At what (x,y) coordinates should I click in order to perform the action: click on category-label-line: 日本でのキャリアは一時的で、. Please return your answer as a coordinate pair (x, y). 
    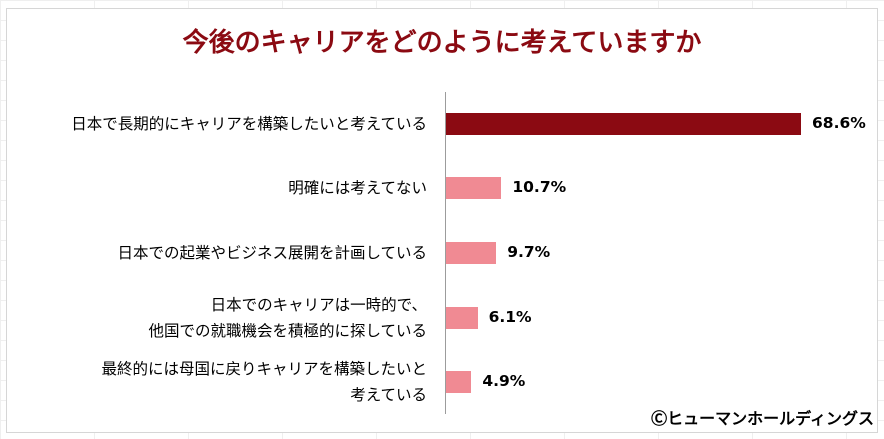
    Looking at the image, I should click on (318, 305).